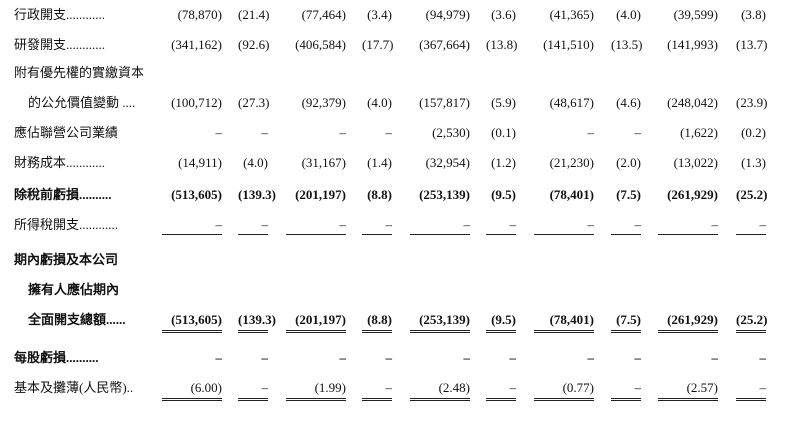 The width and height of the screenshot is (799, 422). I want to click on cell: (253,139), so click(440, 322).